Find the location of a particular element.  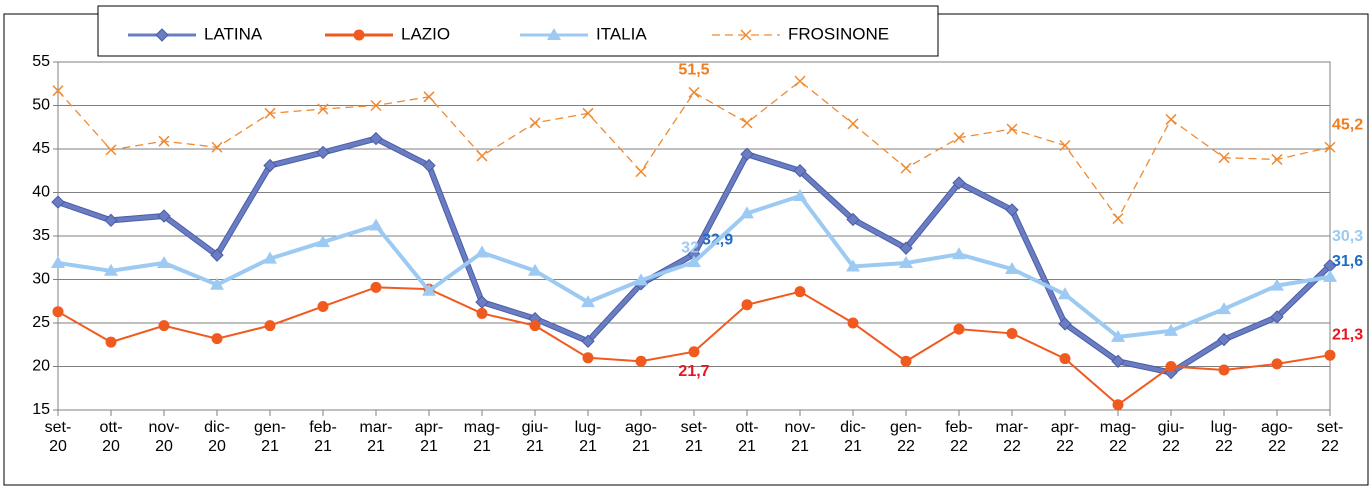

x-tick-label: ago-21 is located at coordinates (641, 437).